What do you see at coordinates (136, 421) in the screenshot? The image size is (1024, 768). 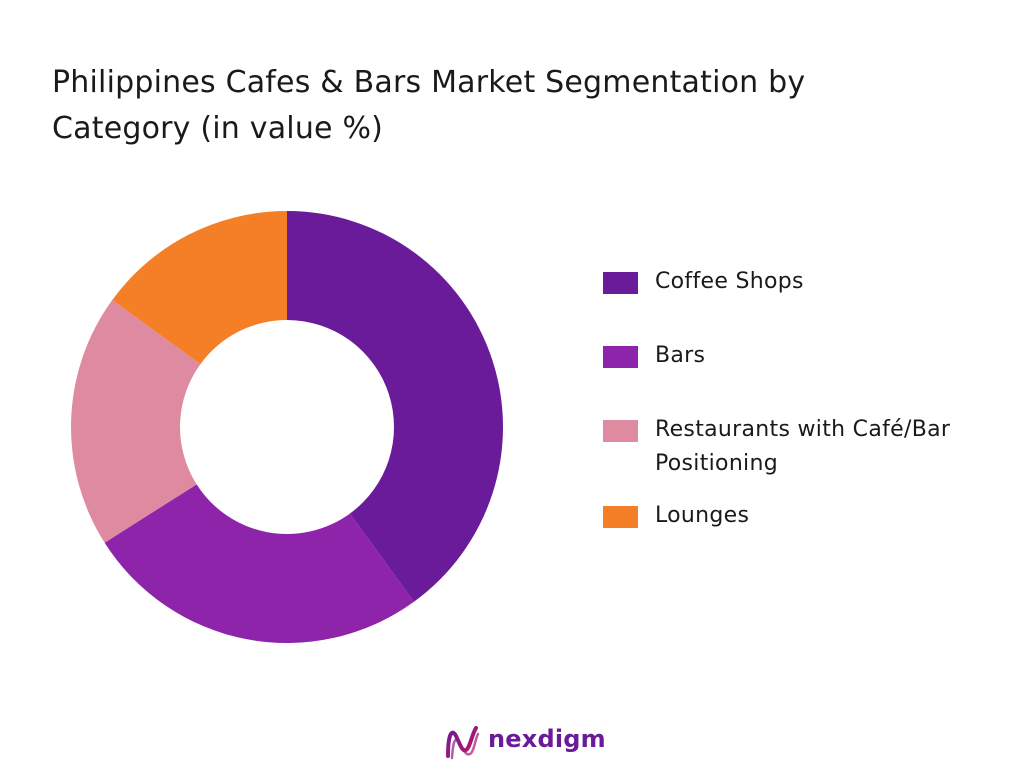 I see `donut-slice-restaurants` at bounding box center [136, 421].